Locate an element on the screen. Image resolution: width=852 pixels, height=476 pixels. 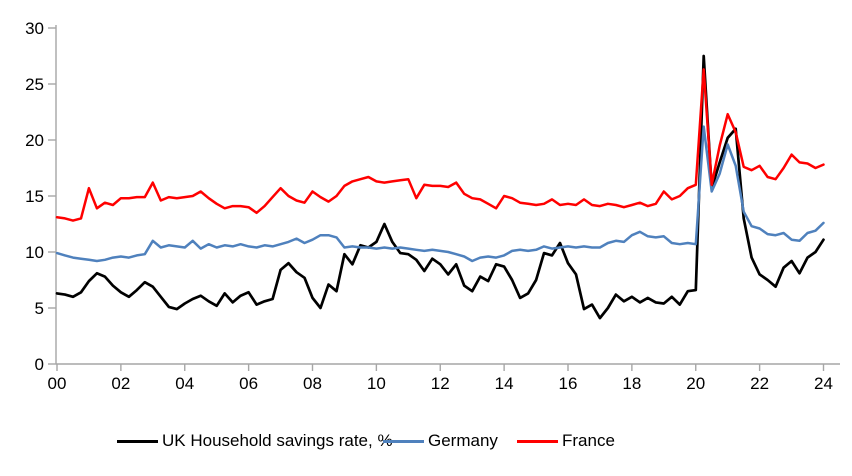
x-axis-tick-label: 18 is located at coordinates (631, 383).